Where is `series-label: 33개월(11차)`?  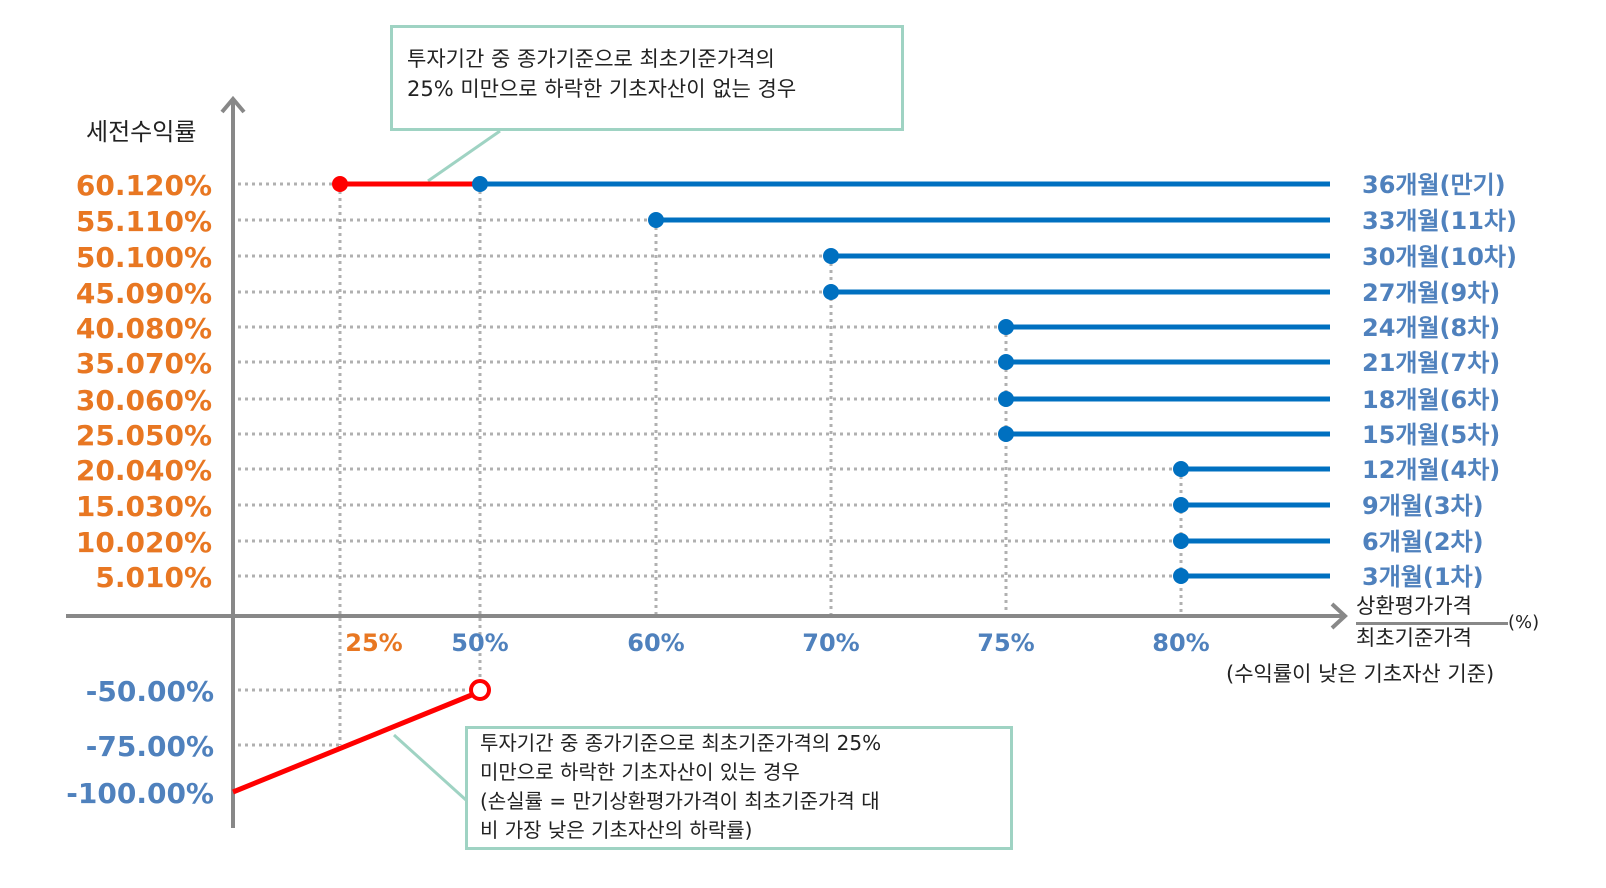 series-label: 33개월(11차) is located at coordinates (1439, 221).